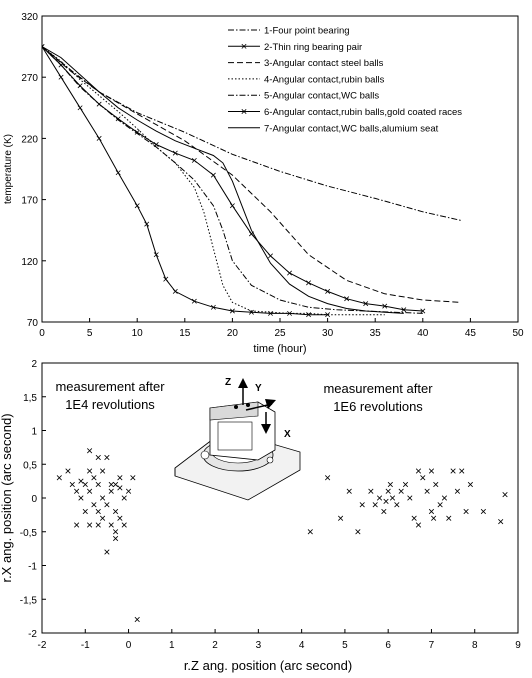 The width and height of the screenshot is (532, 678). Describe the element at coordinates (321, 96) in the screenshot. I see `legend-label-5: 5-Angular contact,WC balls` at that location.